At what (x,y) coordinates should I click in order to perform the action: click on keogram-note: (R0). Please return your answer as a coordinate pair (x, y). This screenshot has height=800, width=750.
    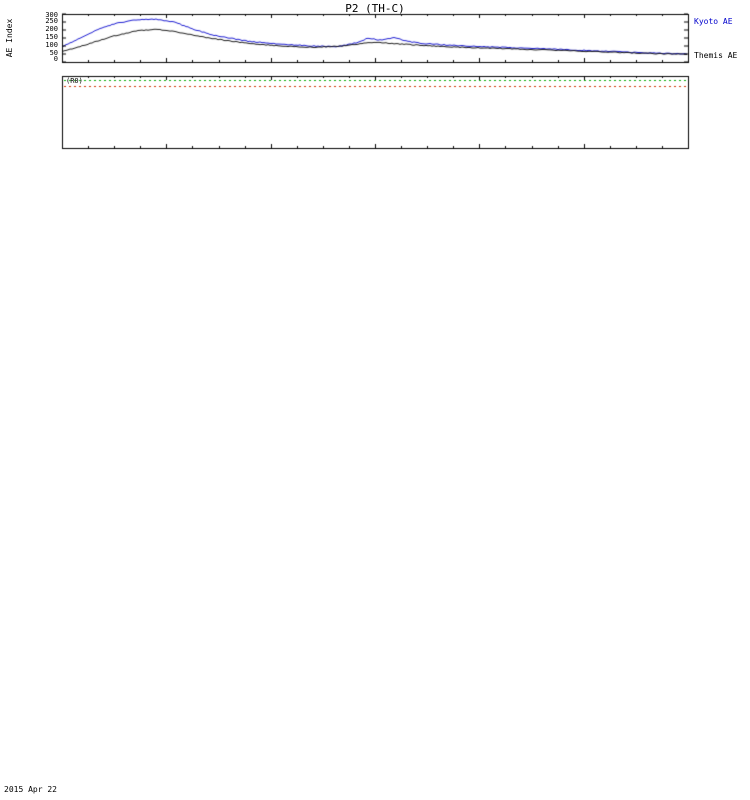
    Looking at the image, I should click on (74, 81).